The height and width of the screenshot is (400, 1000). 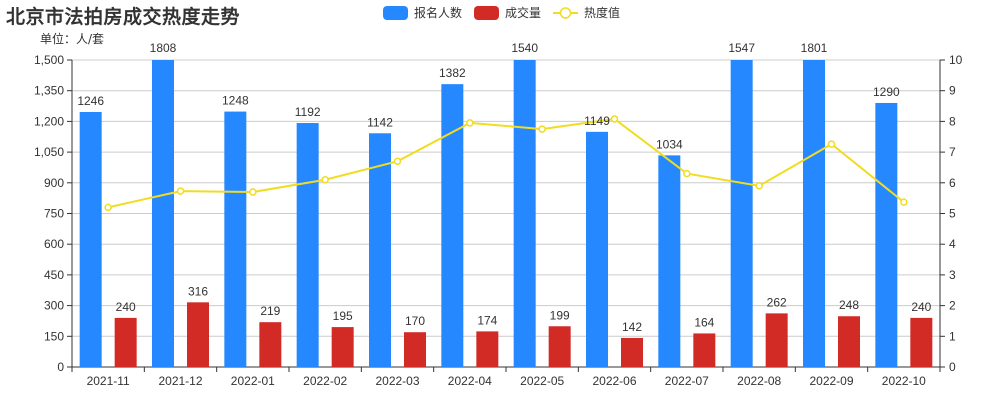 What do you see at coordinates (886, 92) in the screenshot?
I see `bar-label-signups: 1290` at bounding box center [886, 92].